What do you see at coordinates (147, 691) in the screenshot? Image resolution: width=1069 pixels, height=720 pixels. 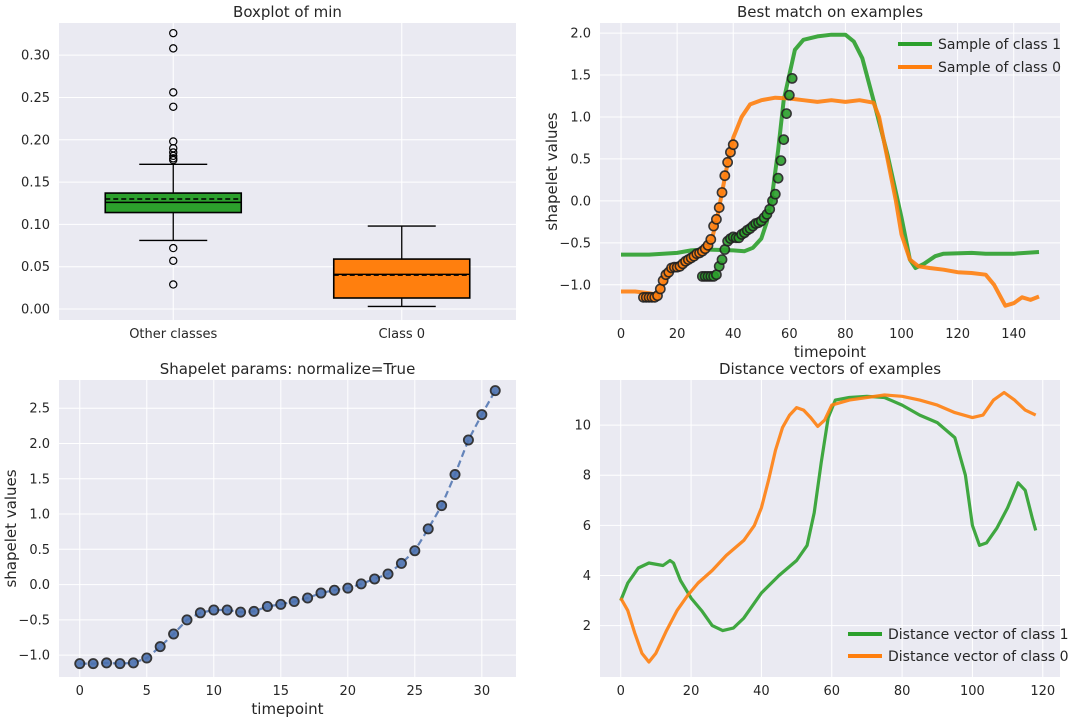 I see `x-tick-label: 5` at bounding box center [147, 691].